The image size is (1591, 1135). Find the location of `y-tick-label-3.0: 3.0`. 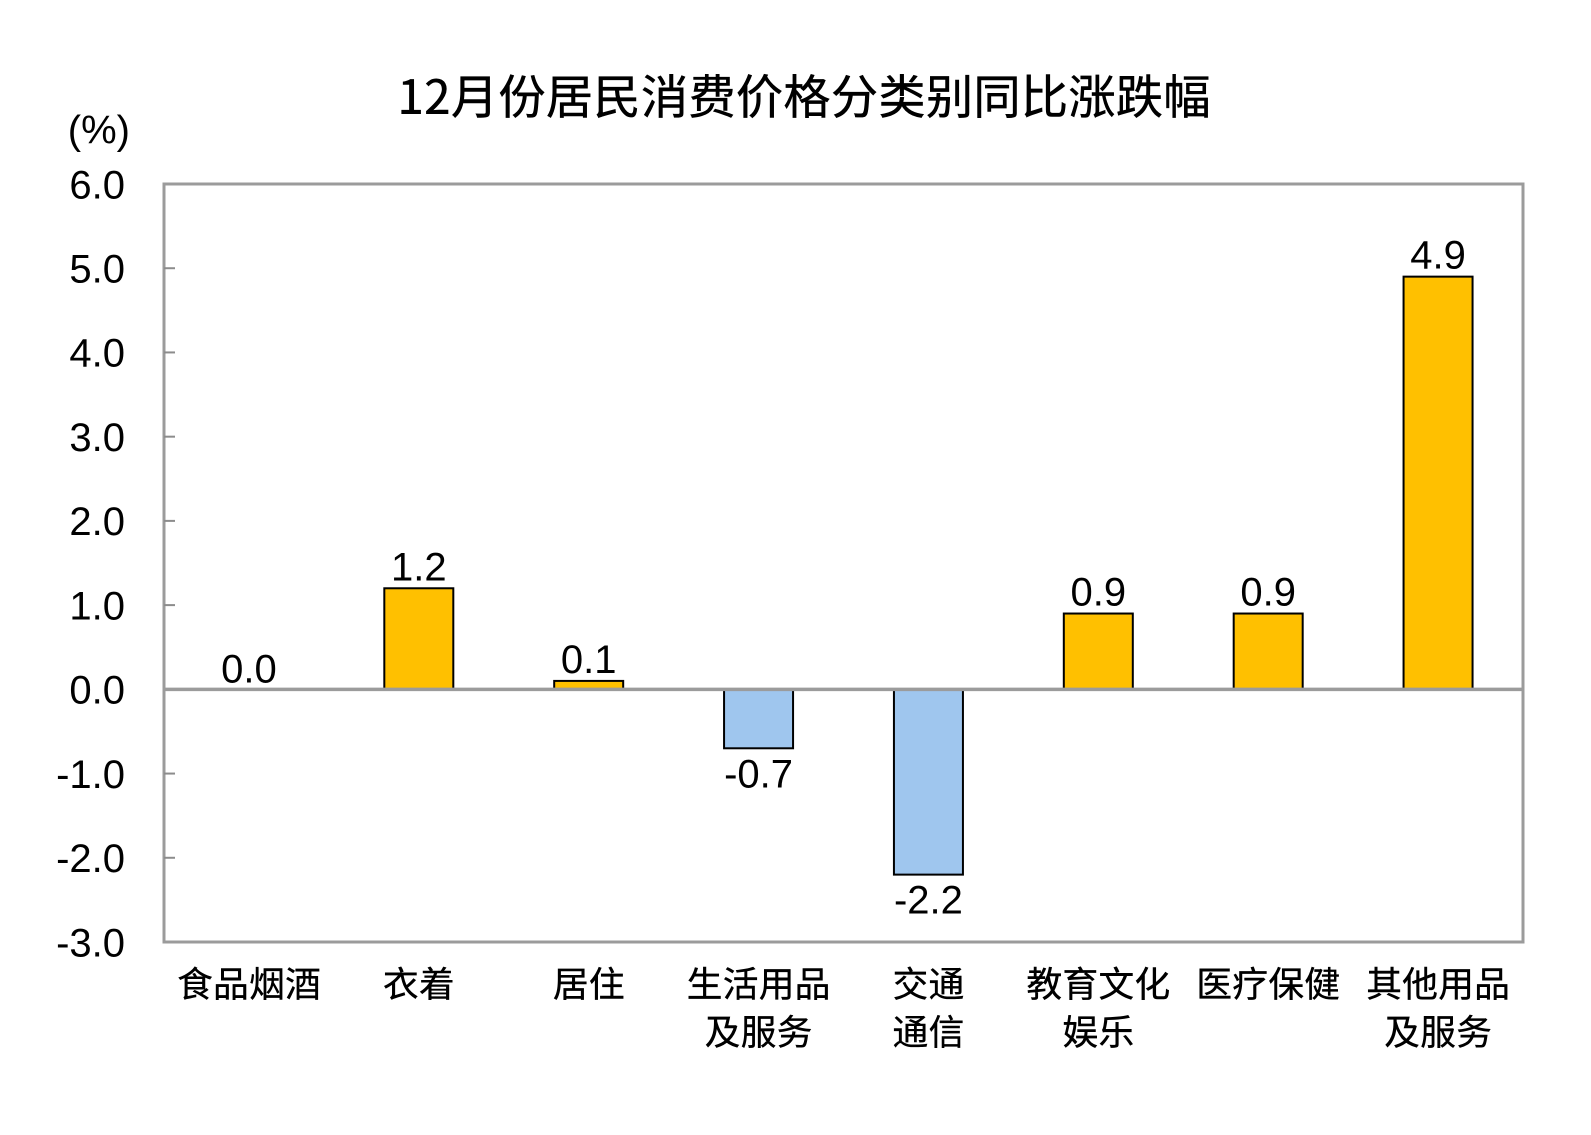

y-tick-label-3.0: 3.0 is located at coordinates (97, 438).